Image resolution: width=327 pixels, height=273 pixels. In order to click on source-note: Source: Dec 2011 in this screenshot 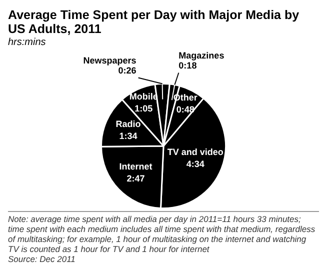, I will do `click(42, 259)`.